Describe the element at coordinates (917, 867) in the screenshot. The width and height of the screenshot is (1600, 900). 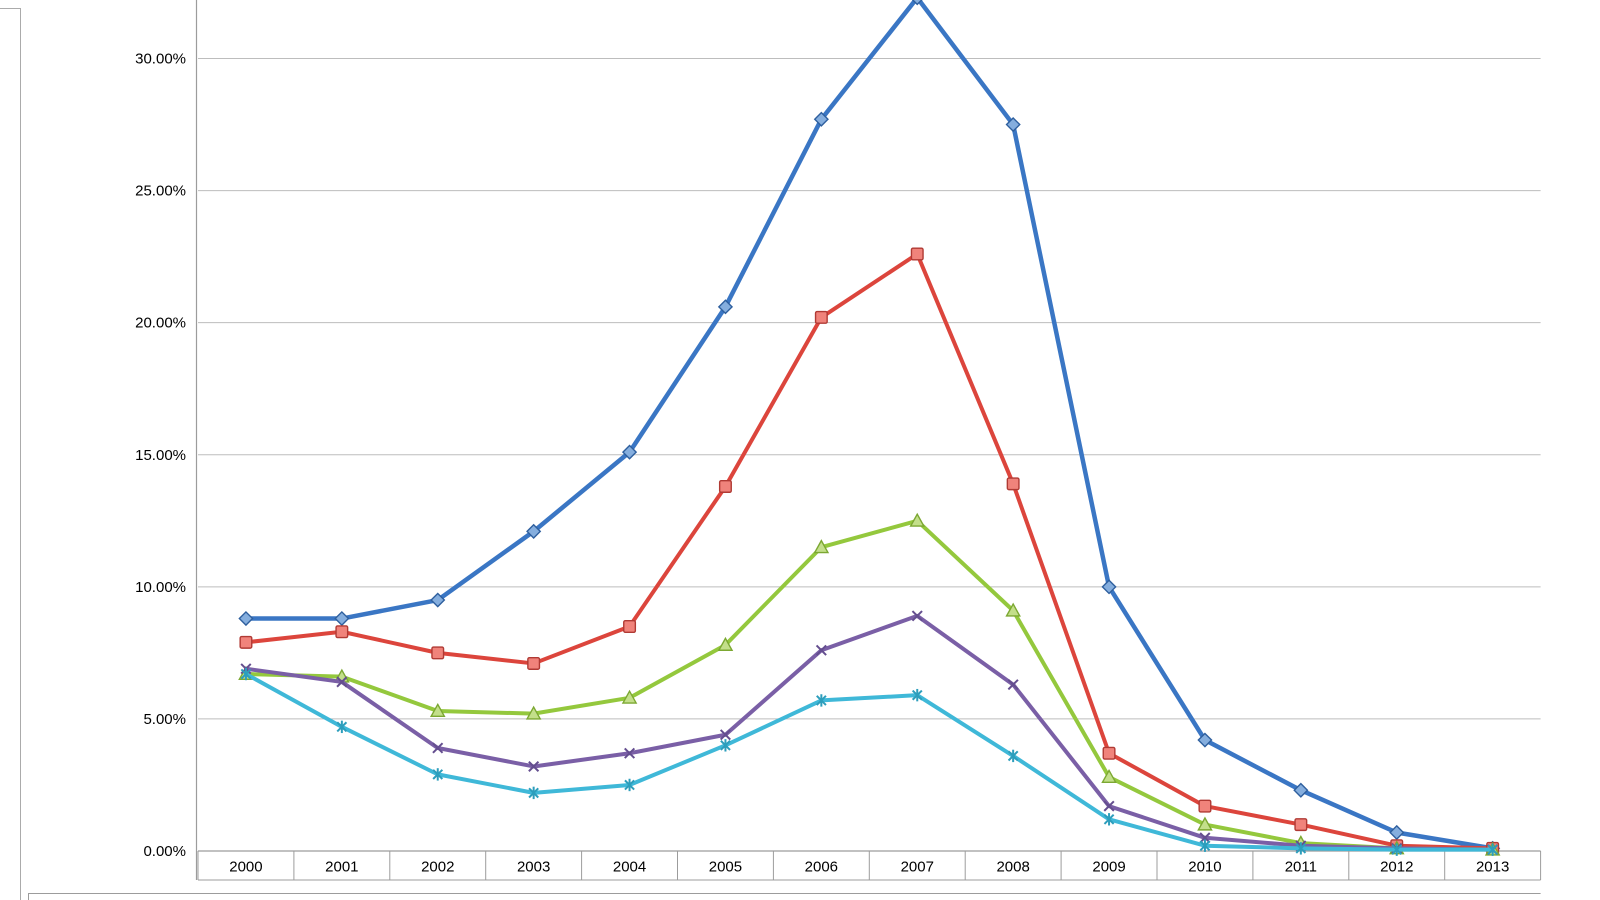
I see `x-axis-category-label: 2007` at that location.